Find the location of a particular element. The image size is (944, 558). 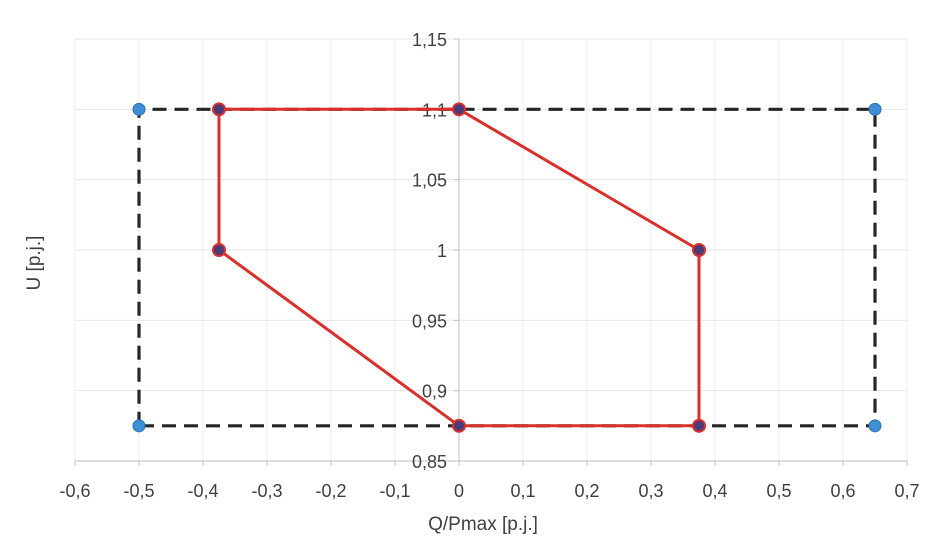

x-tick-label-5: -0,1 is located at coordinates (394, 491).